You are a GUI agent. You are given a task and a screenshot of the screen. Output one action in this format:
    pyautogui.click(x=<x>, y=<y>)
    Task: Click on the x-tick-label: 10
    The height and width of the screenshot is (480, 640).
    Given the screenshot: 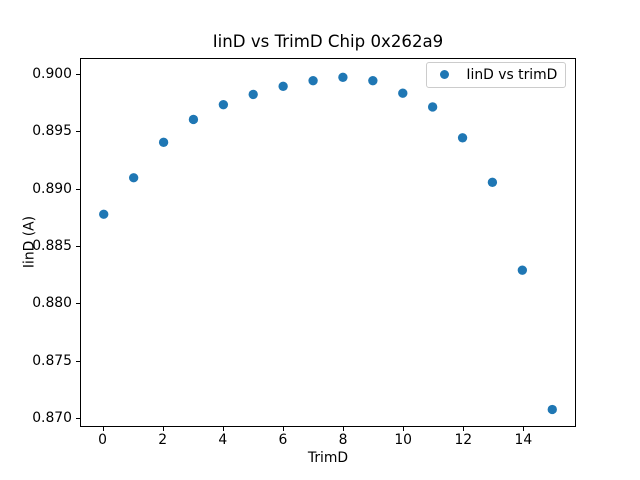 What is the action you would take?
    pyautogui.click(x=403, y=439)
    